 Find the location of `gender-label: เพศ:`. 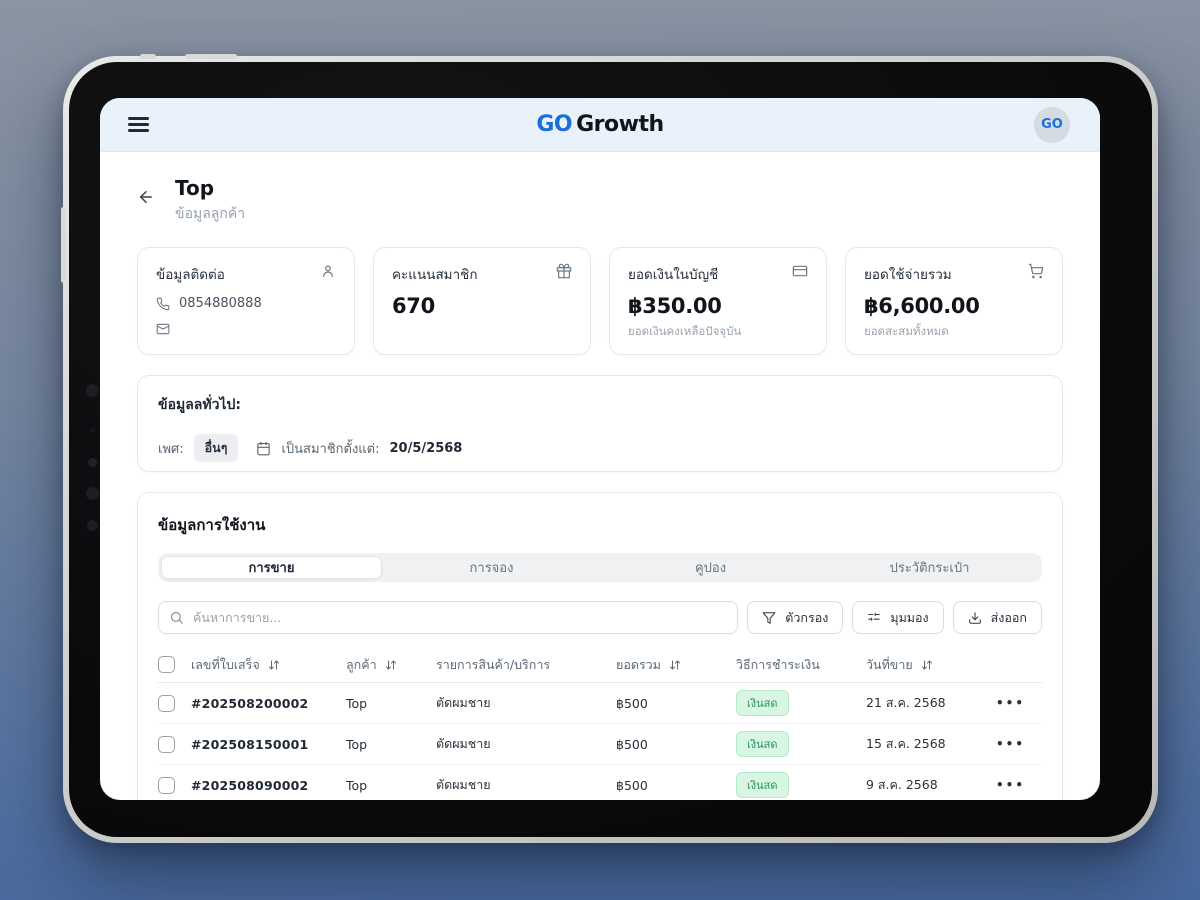

gender-label: เพศ: is located at coordinates (171, 449).